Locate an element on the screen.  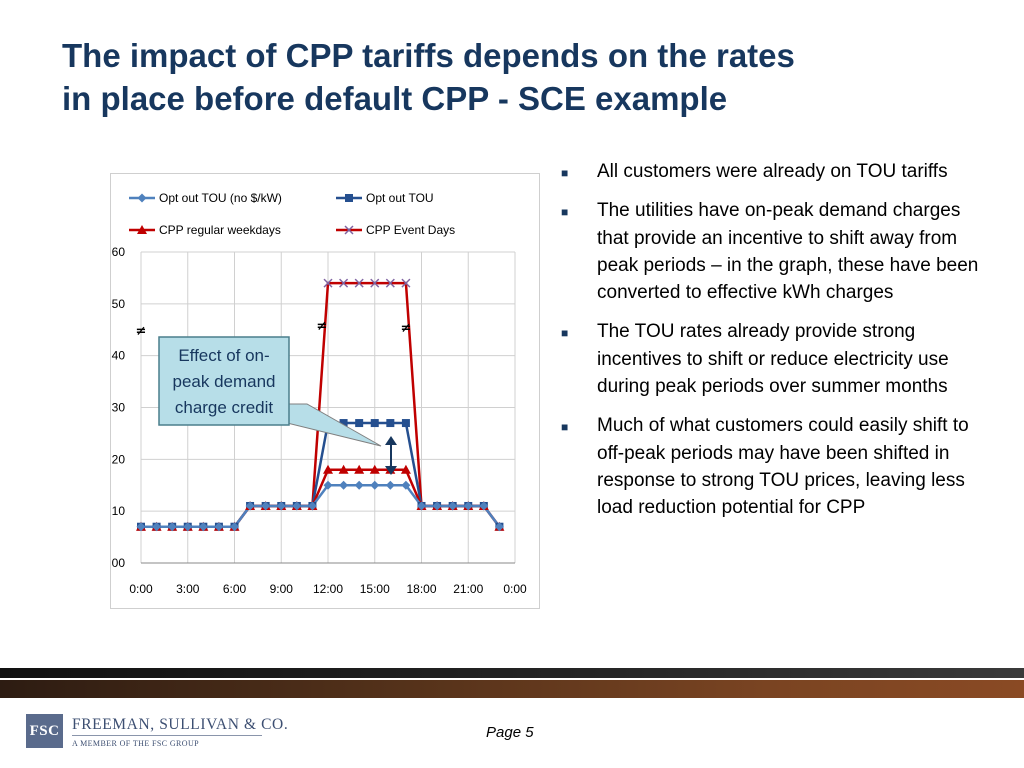
callout-pointer is located at coordinates (332, 425).